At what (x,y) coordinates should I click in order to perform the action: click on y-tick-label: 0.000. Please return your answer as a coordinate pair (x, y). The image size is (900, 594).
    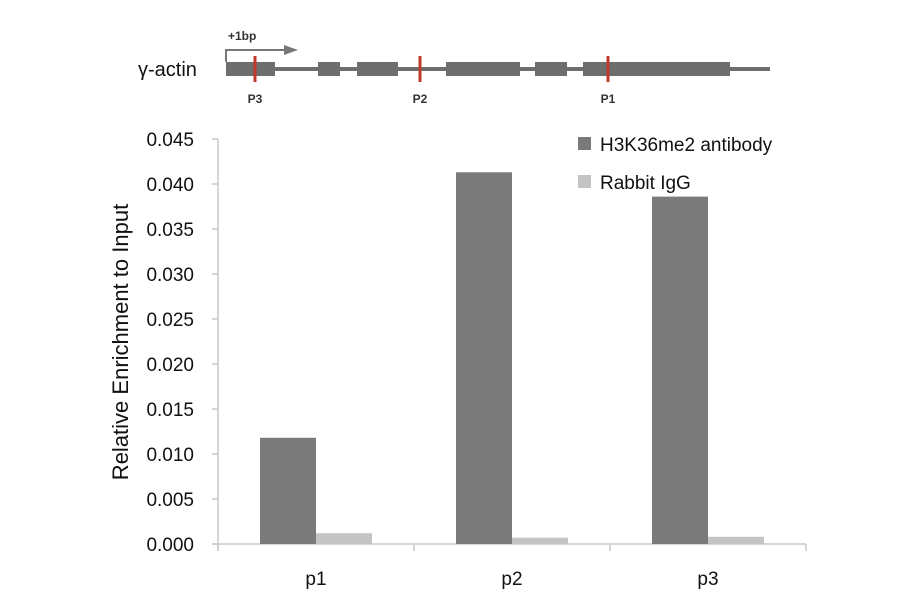
    Looking at the image, I should click on (170, 545).